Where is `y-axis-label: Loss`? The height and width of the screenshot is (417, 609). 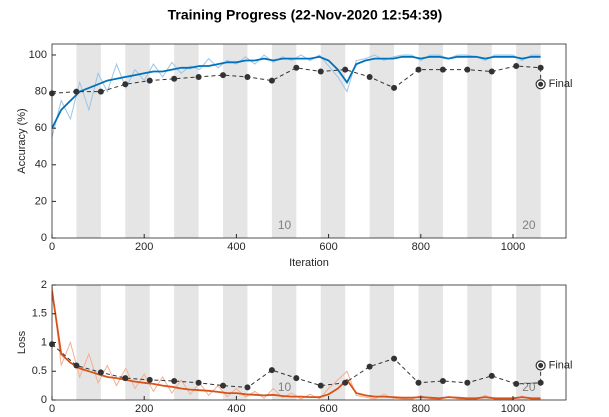 y-axis-label: Loss is located at coordinates (22, 342).